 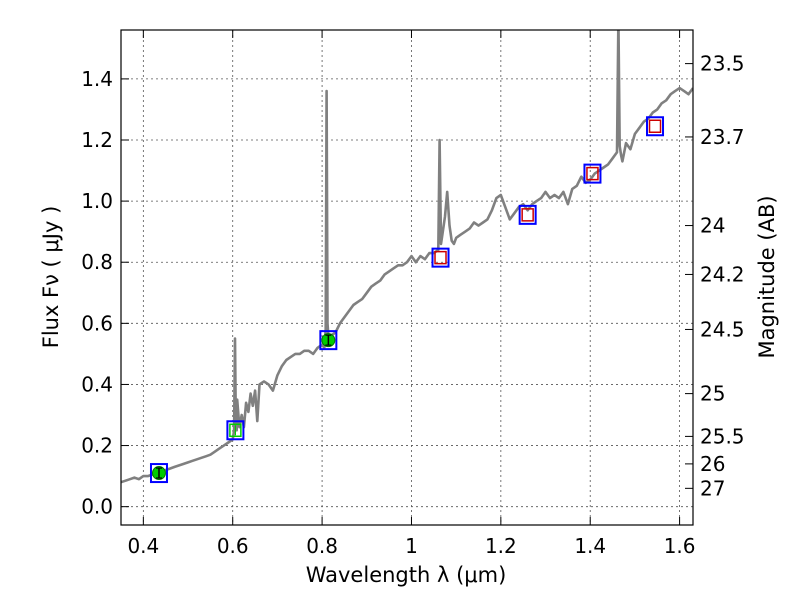 What do you see at coordinates (767, 276) in the screenshot?
I see `y2-axis-label: Magnitude (AB)` at bounding box center [767, 276].